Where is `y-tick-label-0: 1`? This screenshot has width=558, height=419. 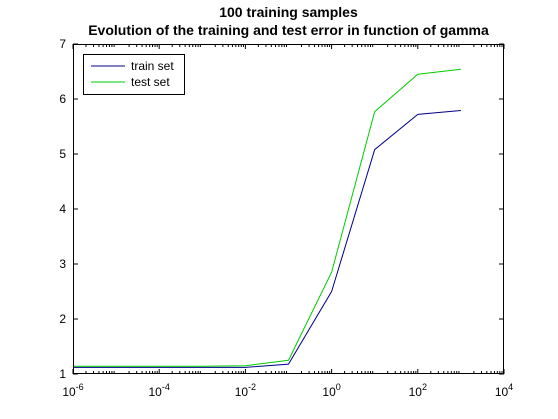 y-tick-label-0: 1 is located at coordinates (62, 374).